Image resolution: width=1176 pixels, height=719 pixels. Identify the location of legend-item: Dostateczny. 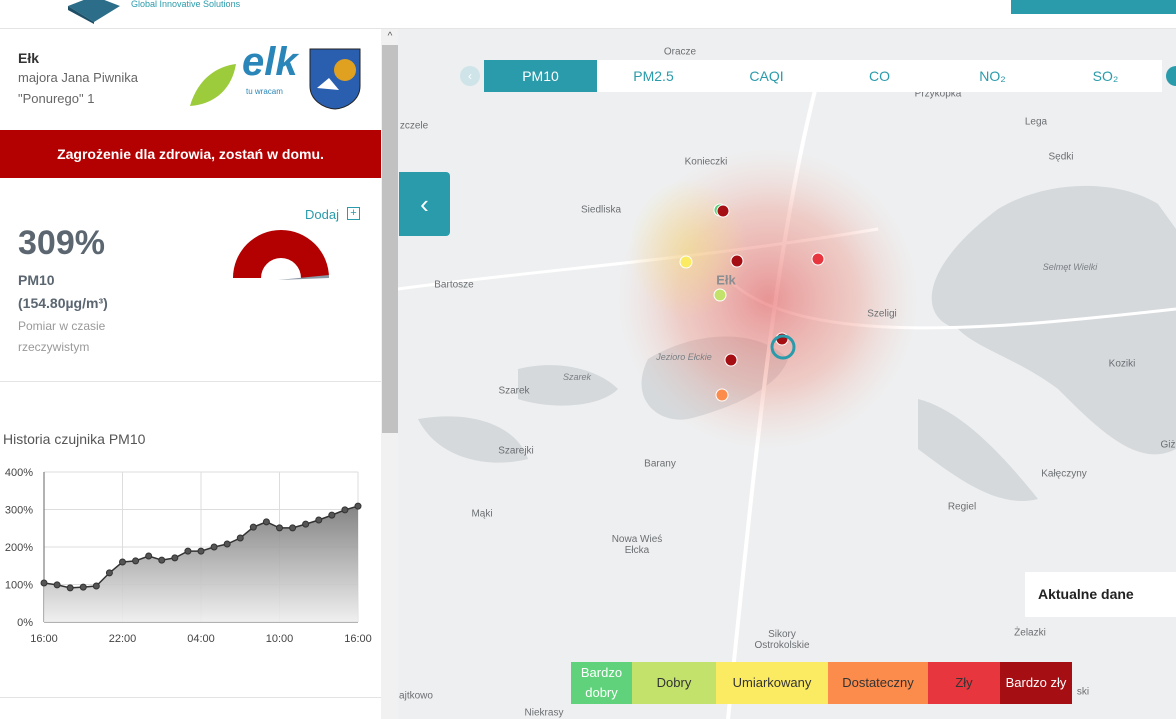
(878, 683).